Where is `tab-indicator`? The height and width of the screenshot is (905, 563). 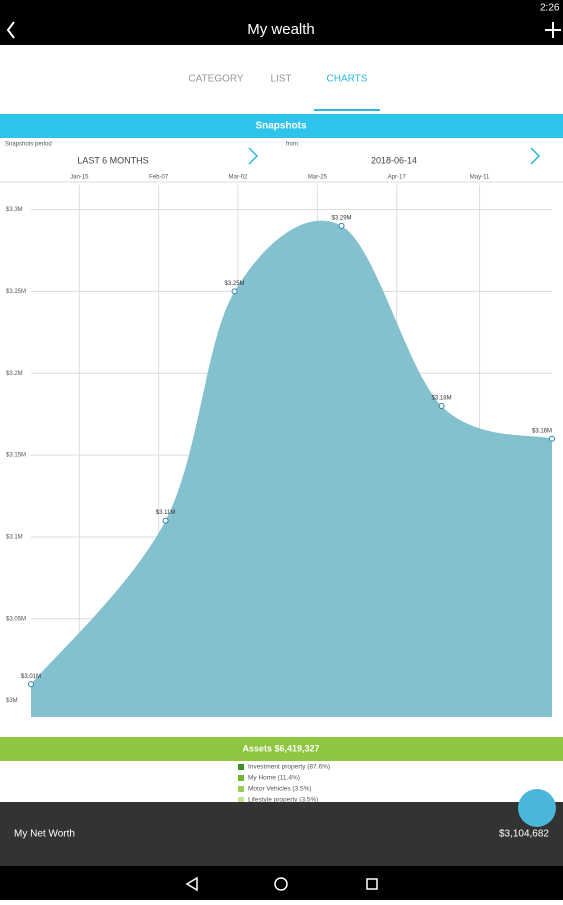
tab-indicator is located at coordinates (347, 110).